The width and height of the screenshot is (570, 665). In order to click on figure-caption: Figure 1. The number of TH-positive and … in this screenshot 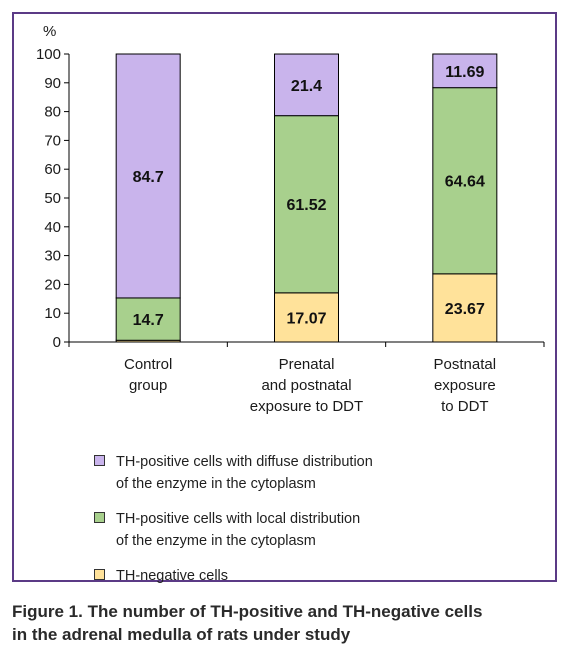, I will do `click(247, 623)`.